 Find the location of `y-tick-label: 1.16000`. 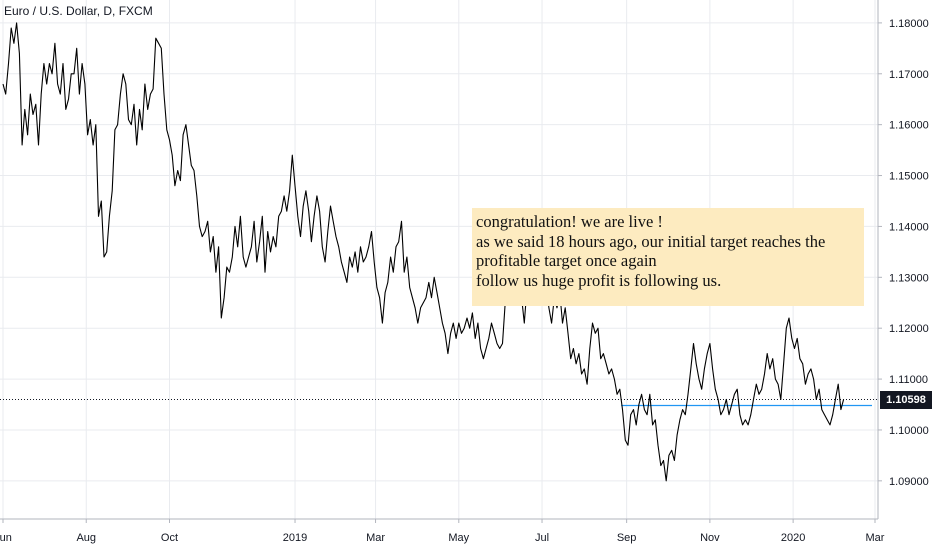

y-tick-label: 1.16000 is located at coordinates (909, 126).